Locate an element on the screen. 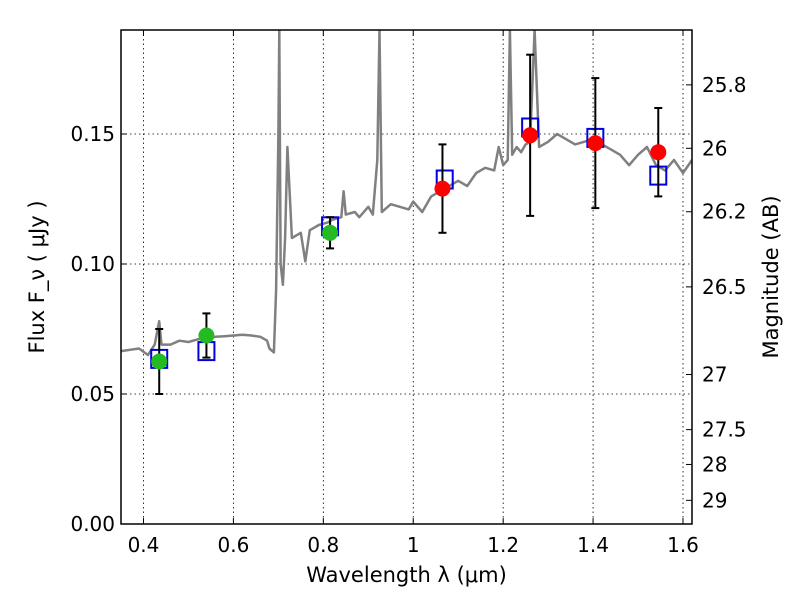  x-tick-label: 1.6 is located at coordinates (683, 545).